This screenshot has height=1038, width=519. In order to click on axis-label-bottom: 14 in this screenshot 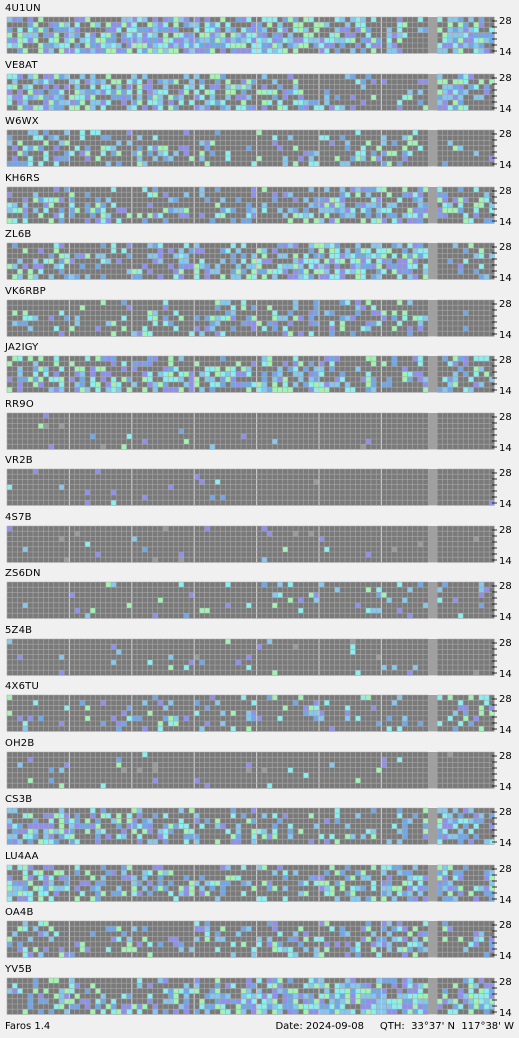, I will do `click(505, 109)`.